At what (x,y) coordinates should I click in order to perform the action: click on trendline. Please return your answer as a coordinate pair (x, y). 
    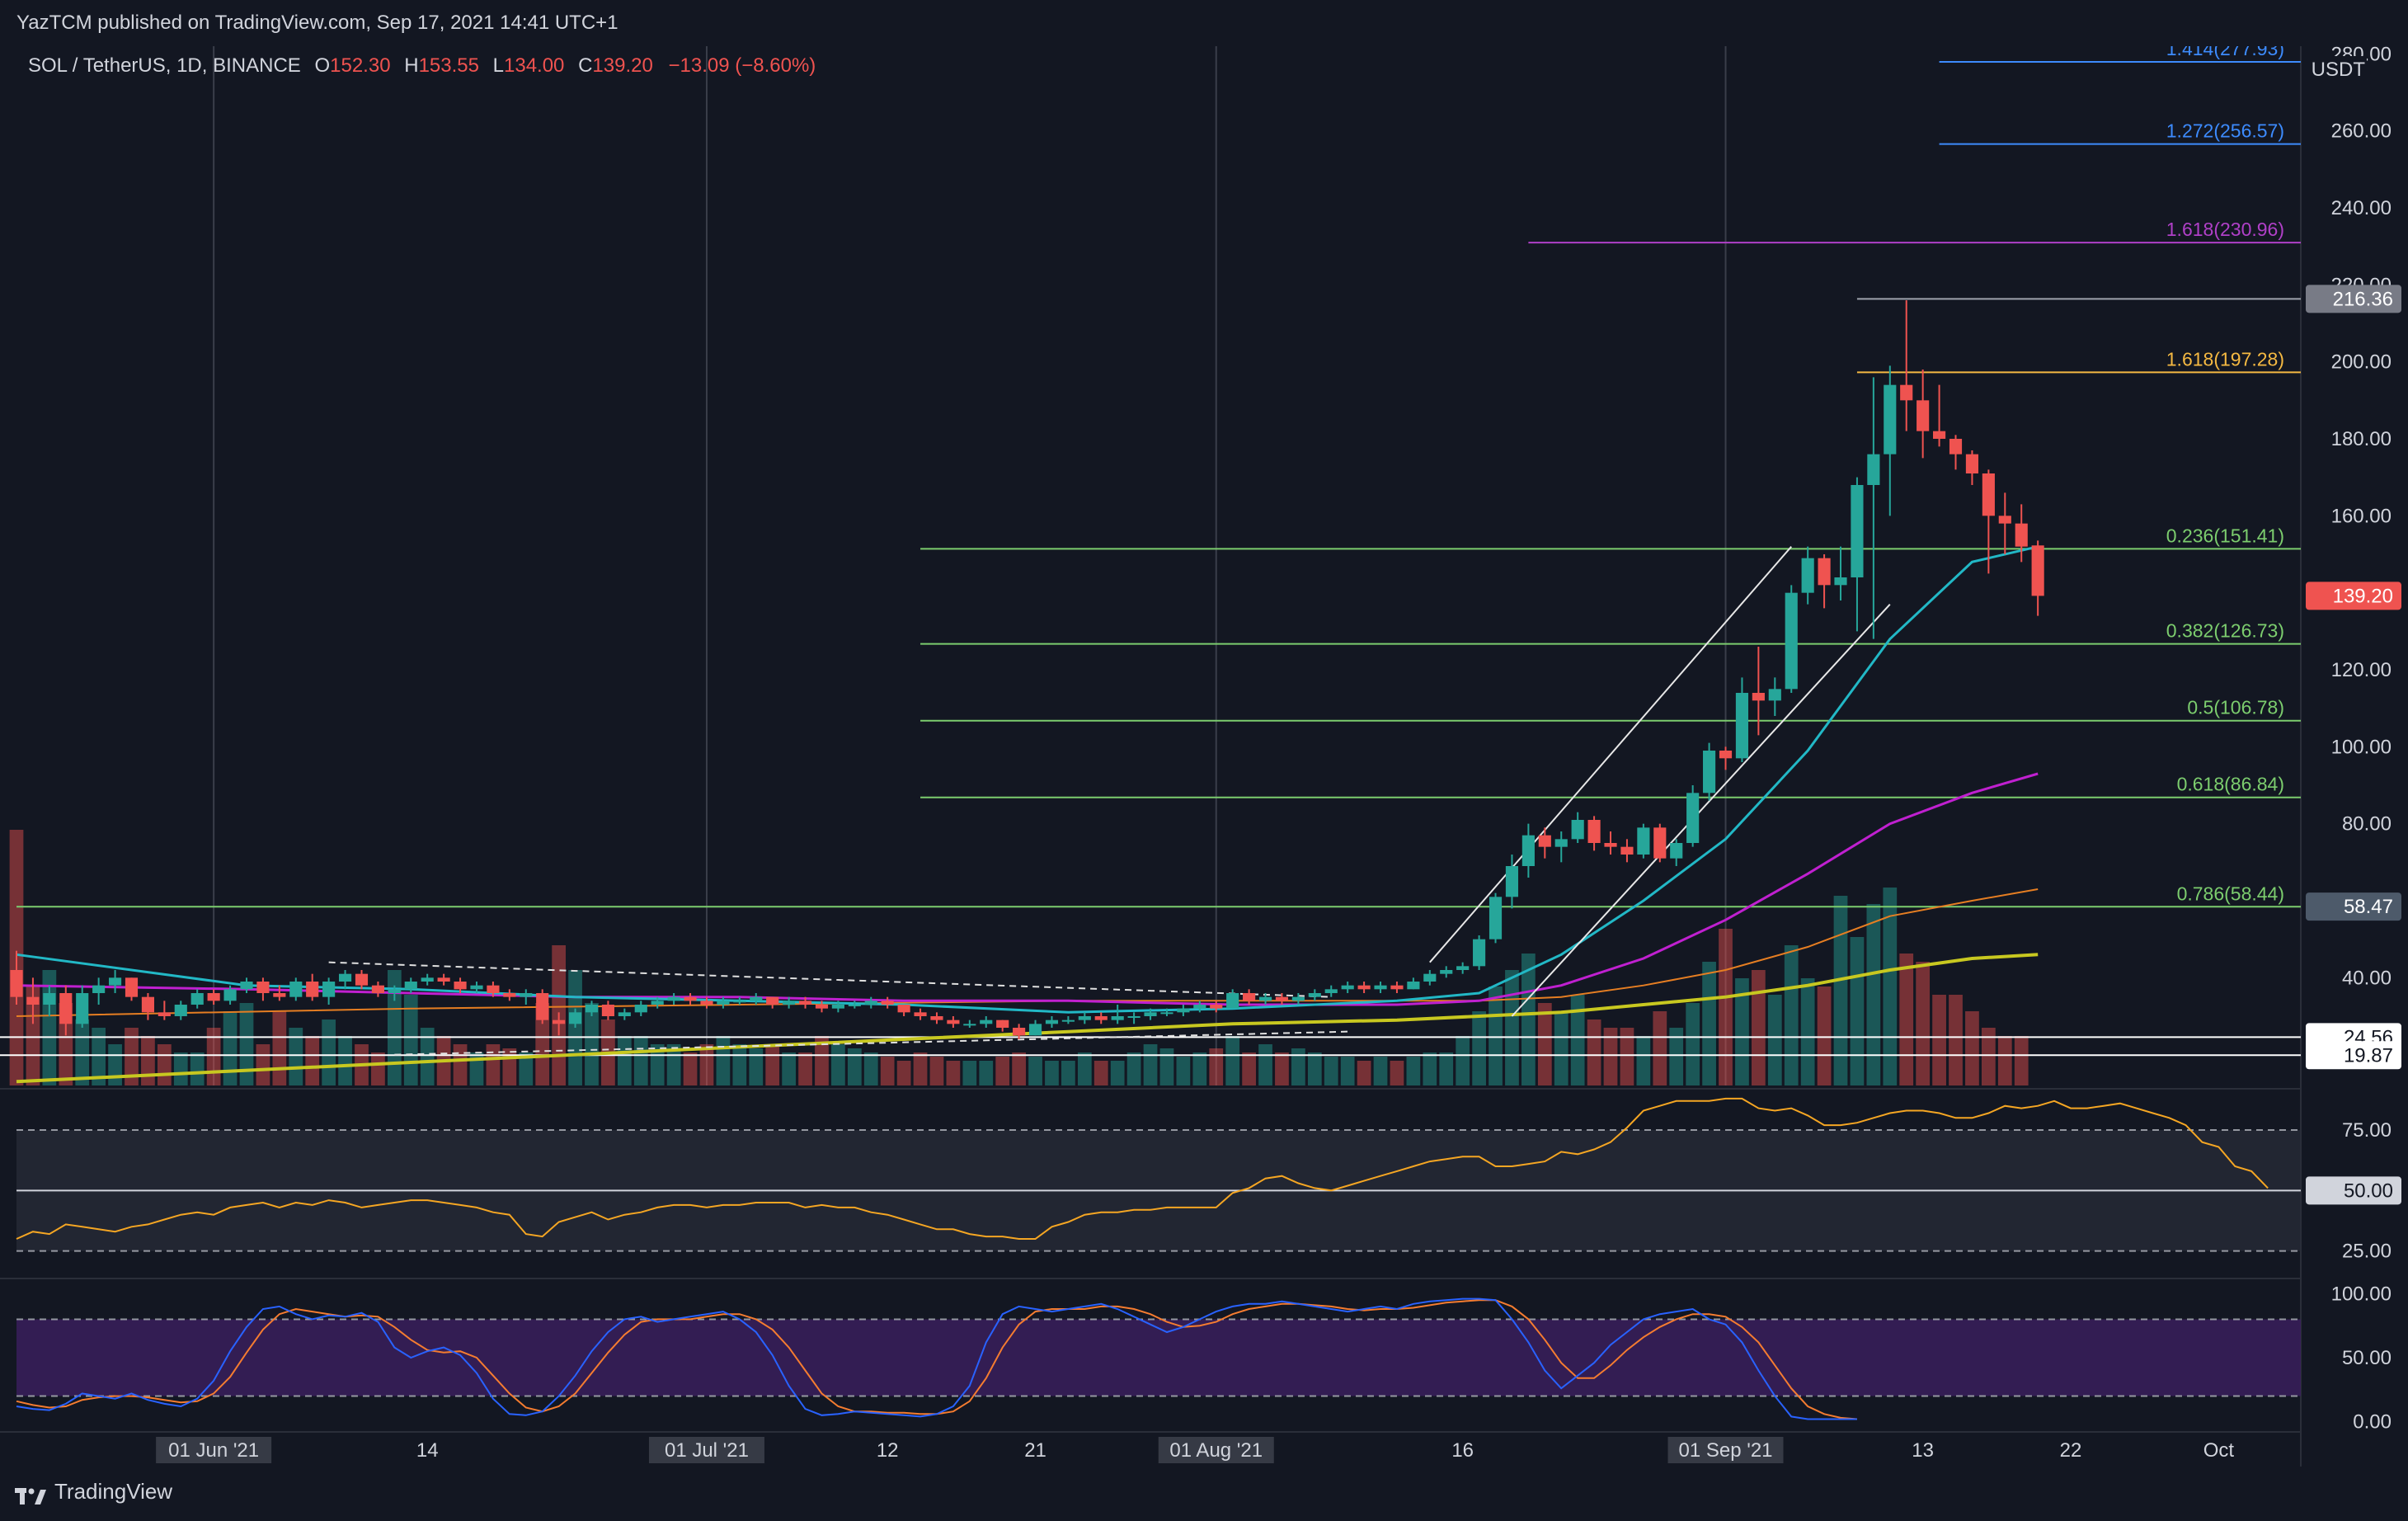
    Looking at the image, I should click on (1701, 810).